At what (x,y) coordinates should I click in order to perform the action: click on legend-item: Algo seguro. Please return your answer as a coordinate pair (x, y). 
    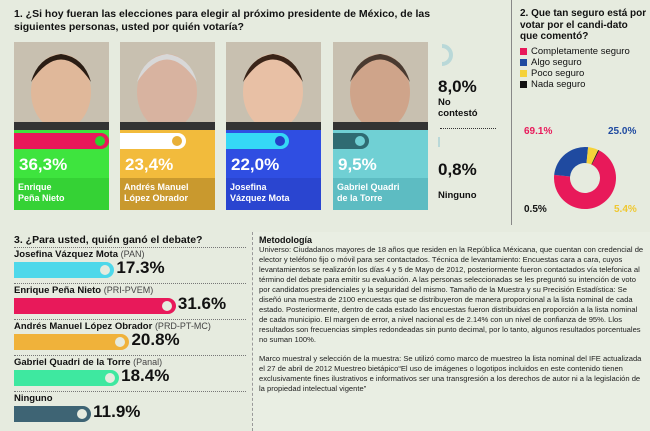
    Looking at the image, I should click on (584, 62).